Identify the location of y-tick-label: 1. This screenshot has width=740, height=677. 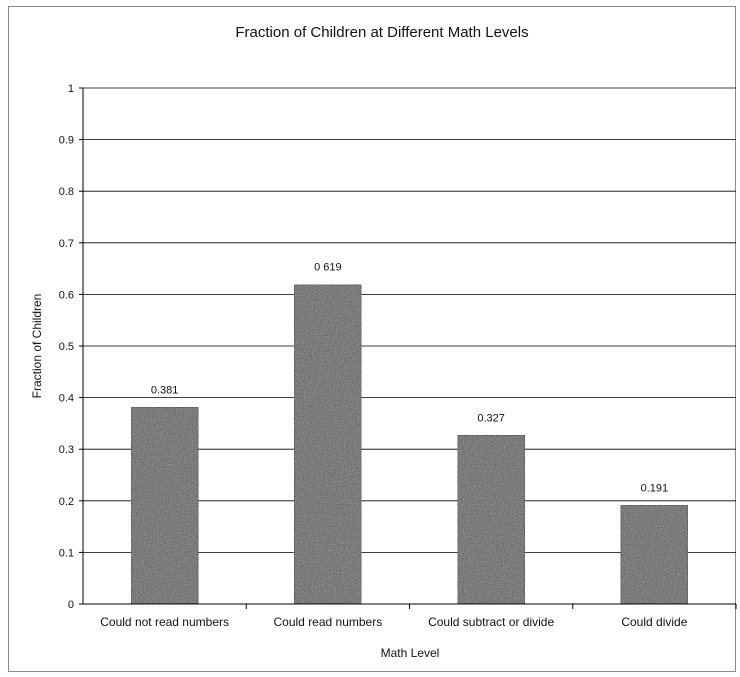
(71, 89).